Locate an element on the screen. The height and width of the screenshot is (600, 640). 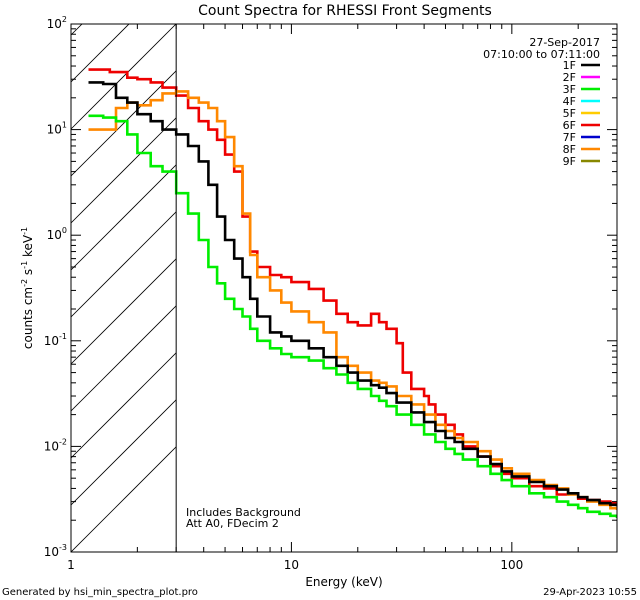
annotation-attenuator: Att A0, FDecim 2 is located at coordinates (232, 523).